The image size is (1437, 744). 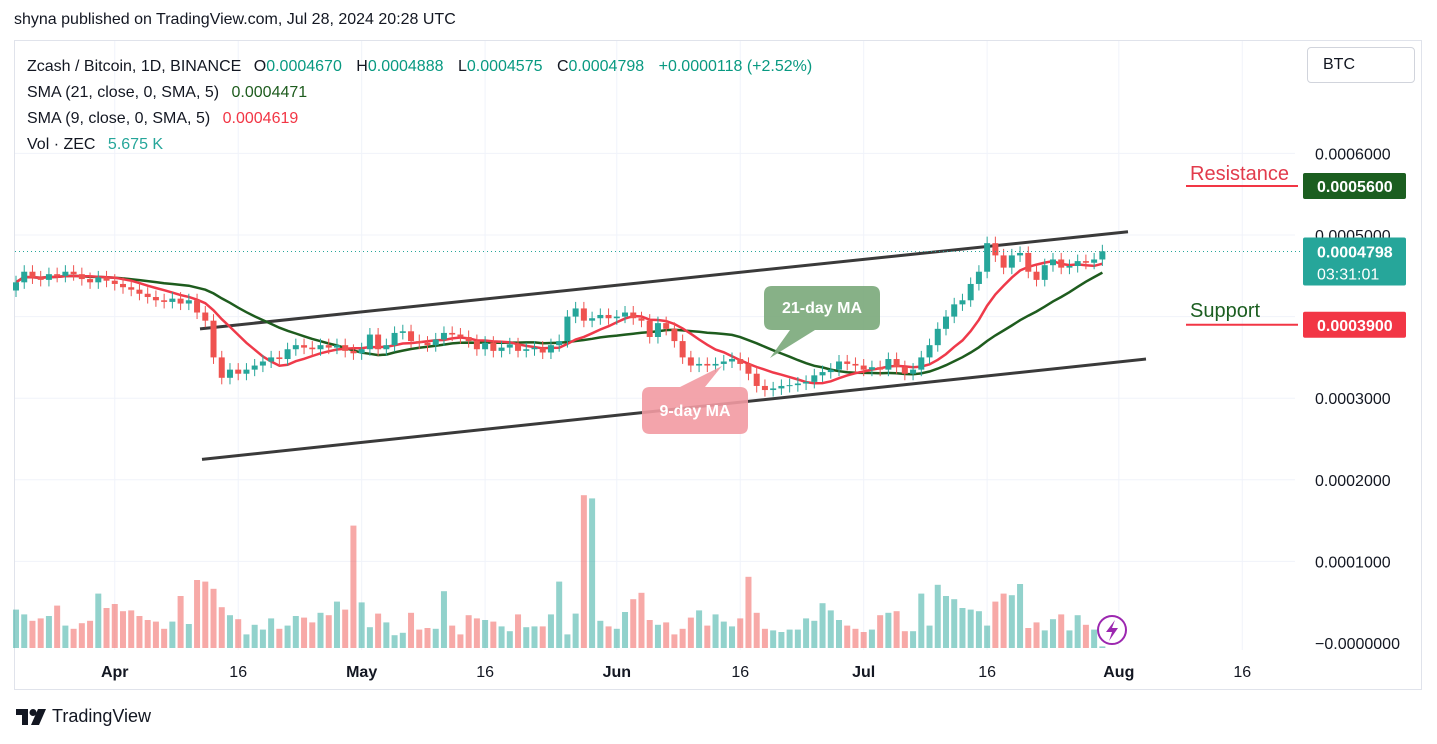 I want to click on sma9-line, so click(x=559, y=322).